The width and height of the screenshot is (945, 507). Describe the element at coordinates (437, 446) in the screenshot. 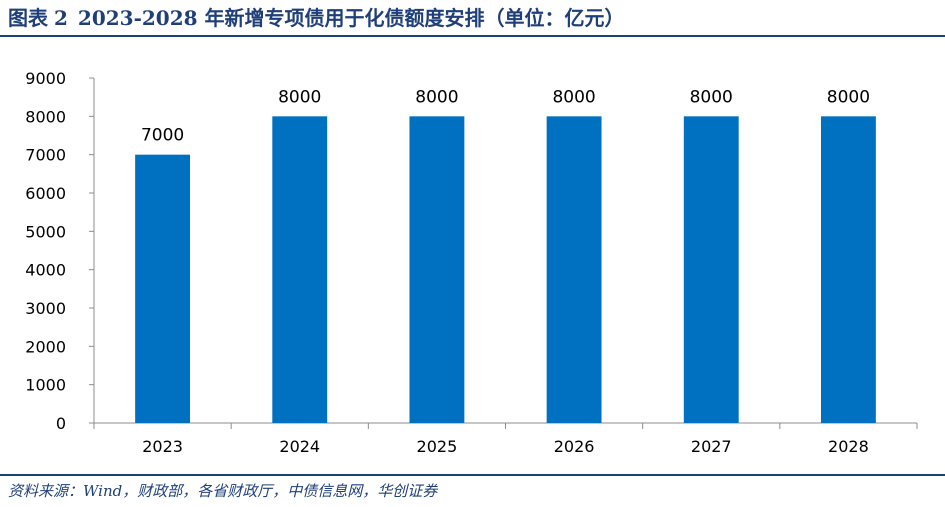

I see `x-tick-label-2025: 2025` at that location.